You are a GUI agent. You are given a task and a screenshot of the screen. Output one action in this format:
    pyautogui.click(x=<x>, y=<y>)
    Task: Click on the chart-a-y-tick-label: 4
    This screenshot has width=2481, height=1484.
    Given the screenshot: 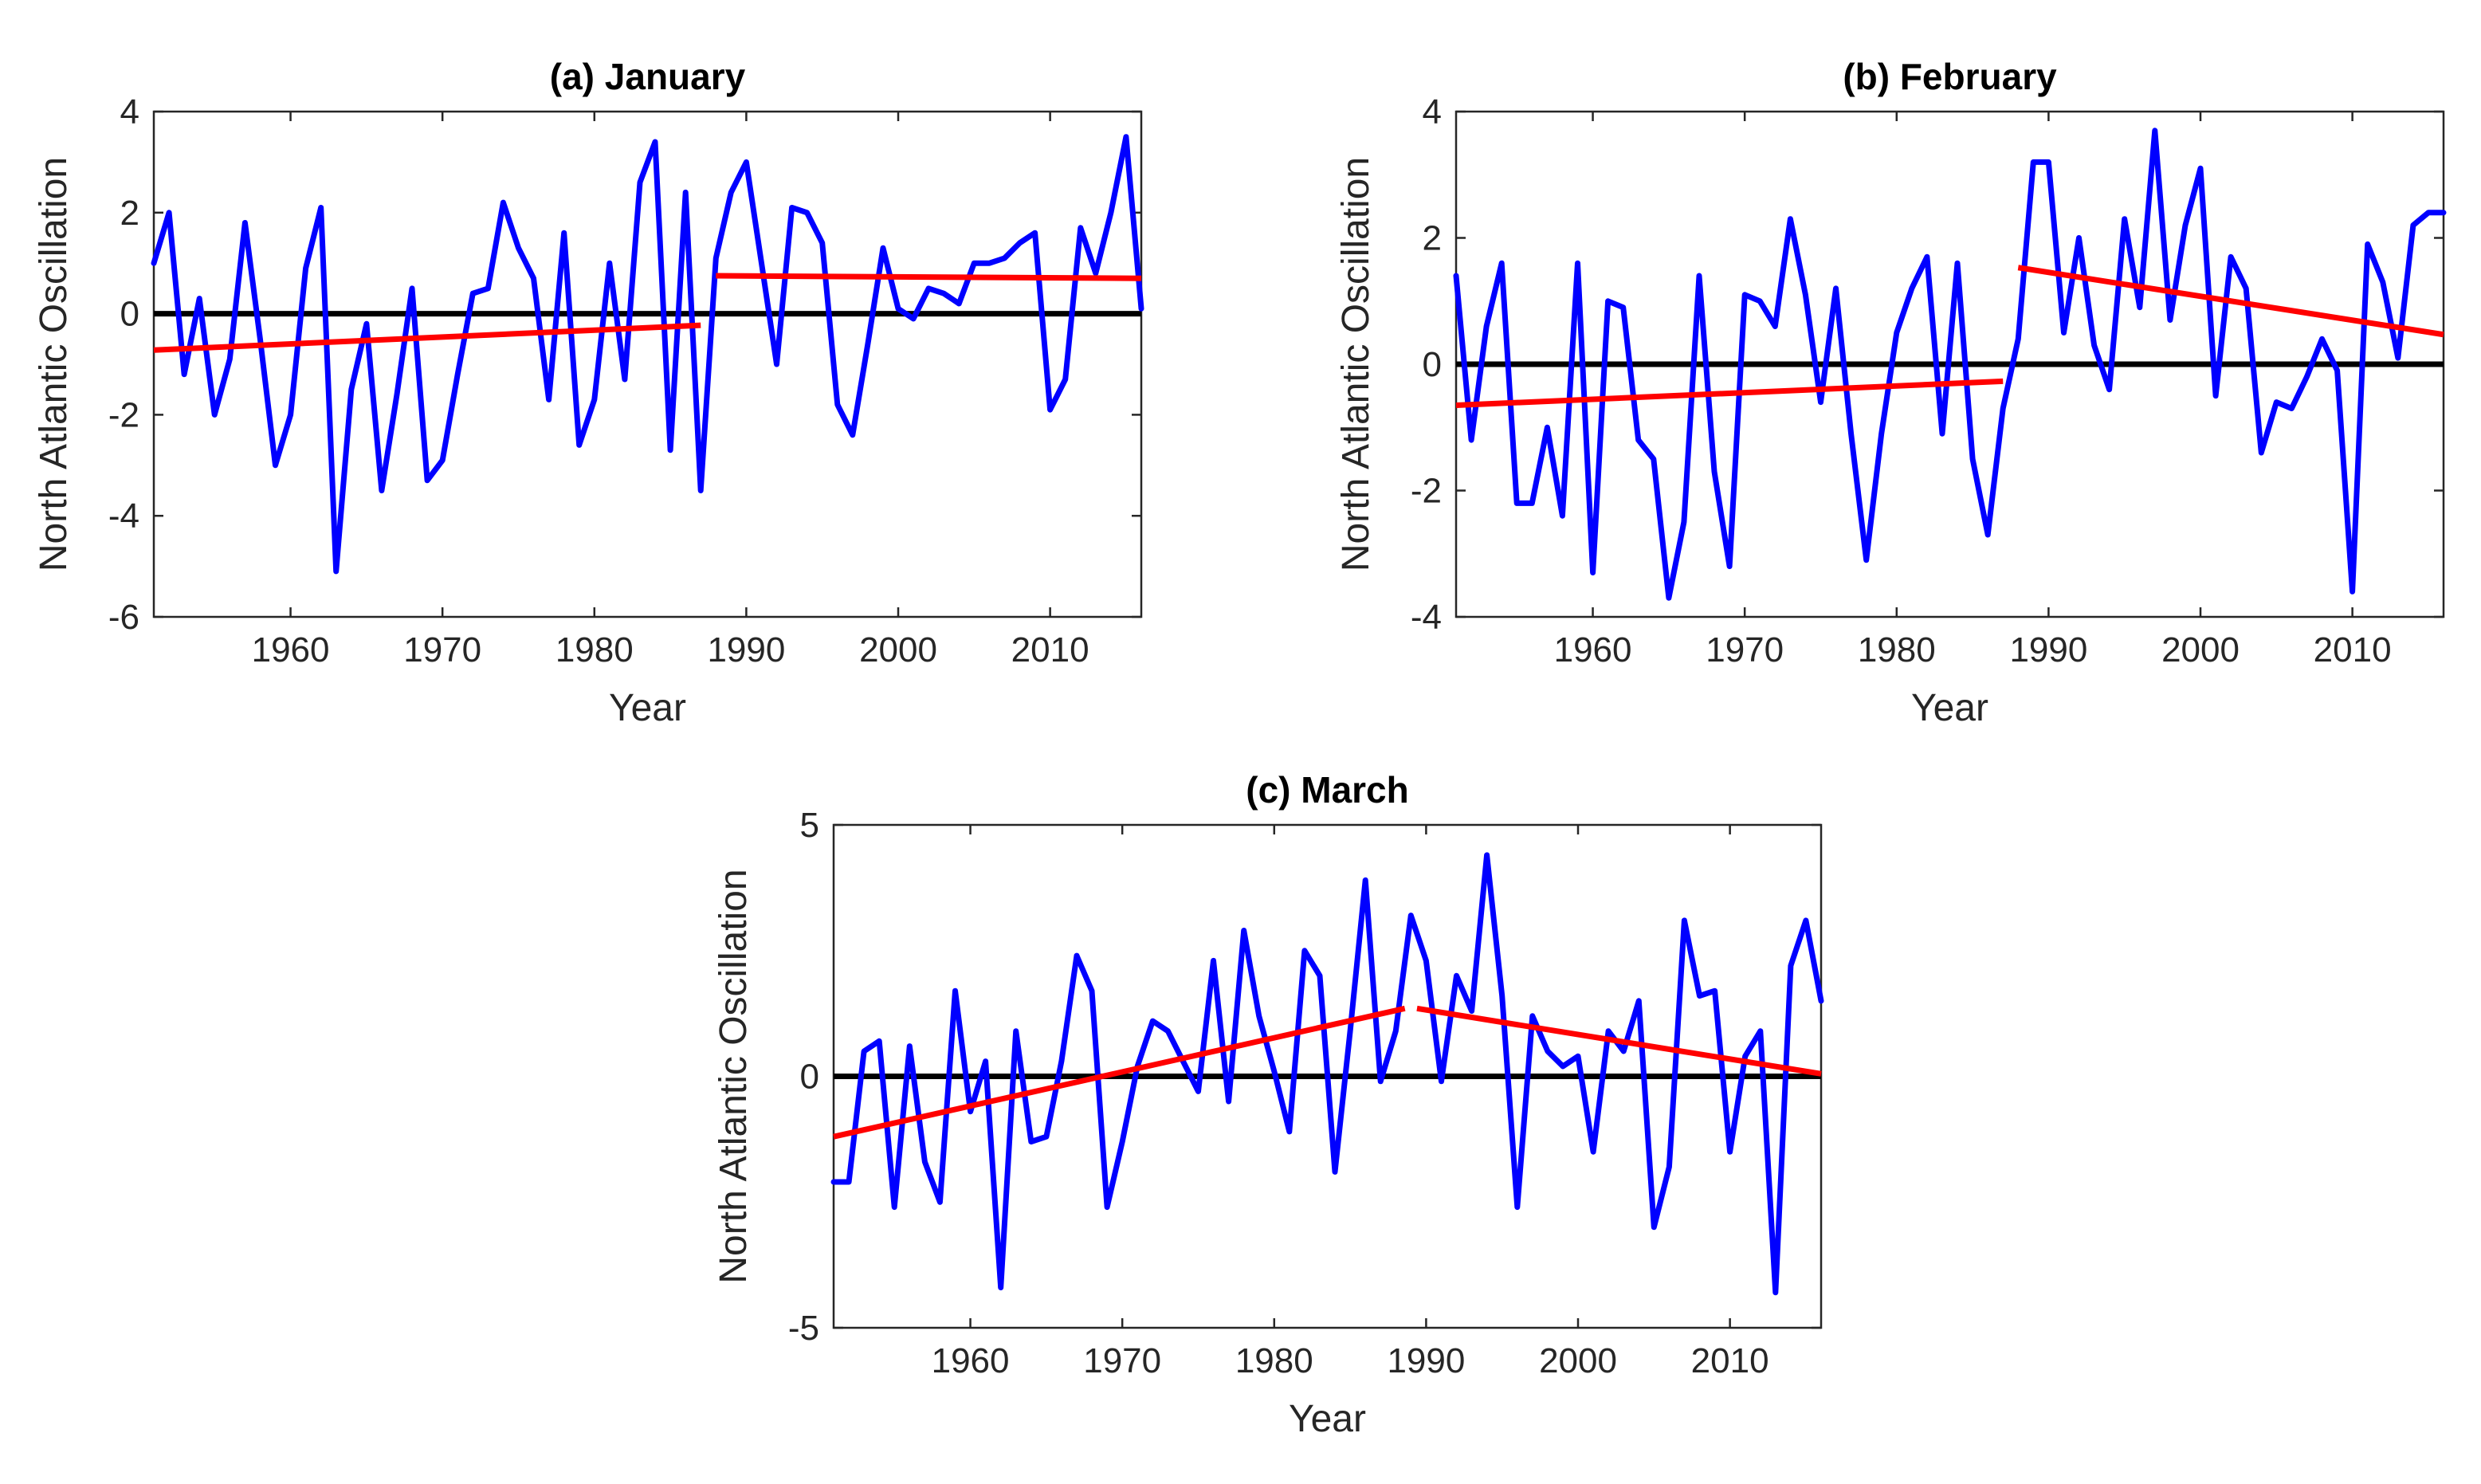 What is the action you would take?
    pyautogui.click(x=129, y=112)
    